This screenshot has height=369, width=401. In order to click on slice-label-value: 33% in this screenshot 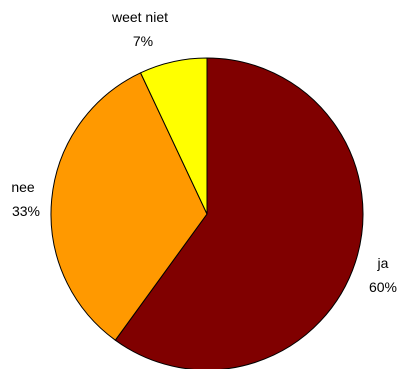, I will do `click(26, 211)`.